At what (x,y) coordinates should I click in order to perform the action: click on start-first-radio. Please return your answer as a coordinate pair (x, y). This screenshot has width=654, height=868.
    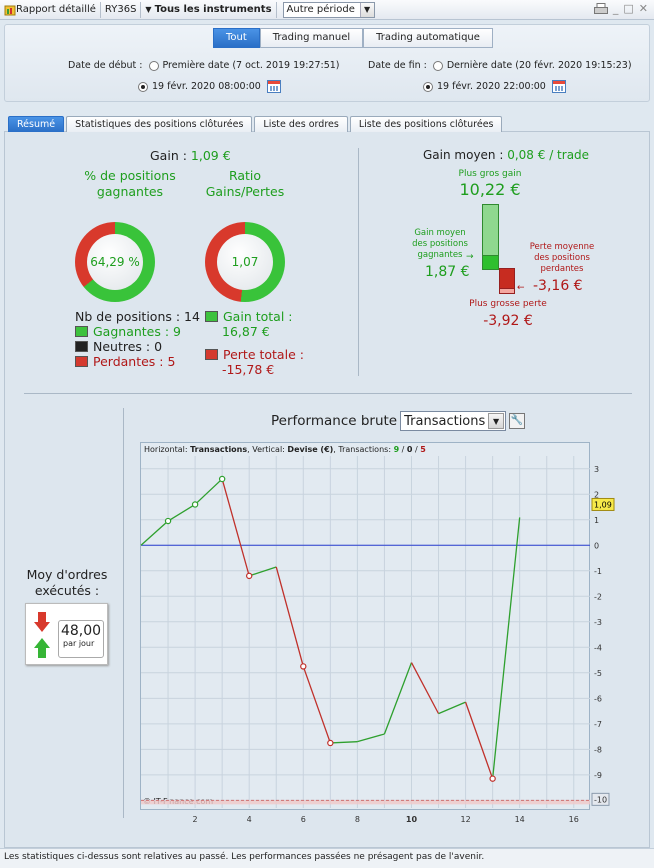
    Looking at the image, I should click on (153, 65).